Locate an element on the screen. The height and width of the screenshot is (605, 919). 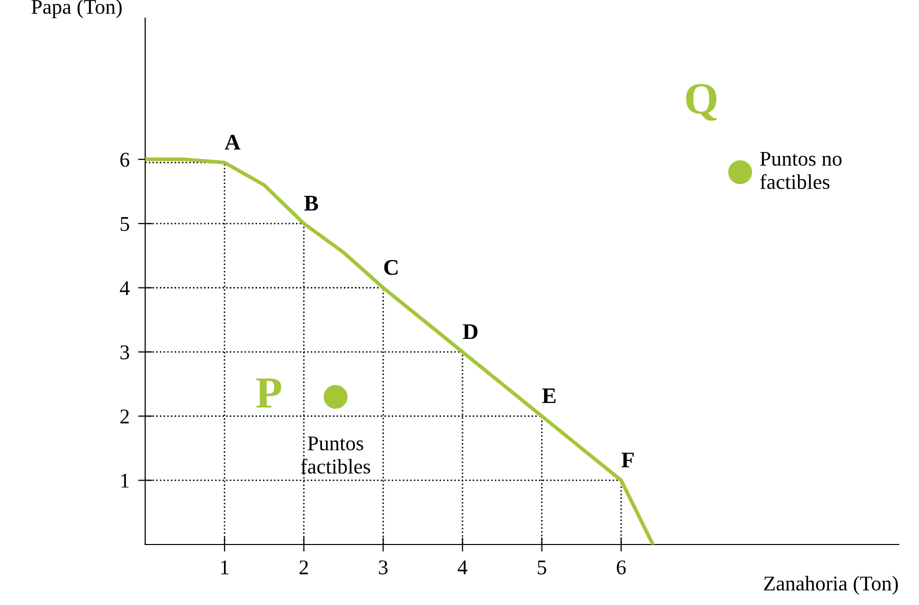
y-tick-label: 4 is located at coordinates (125, 288).